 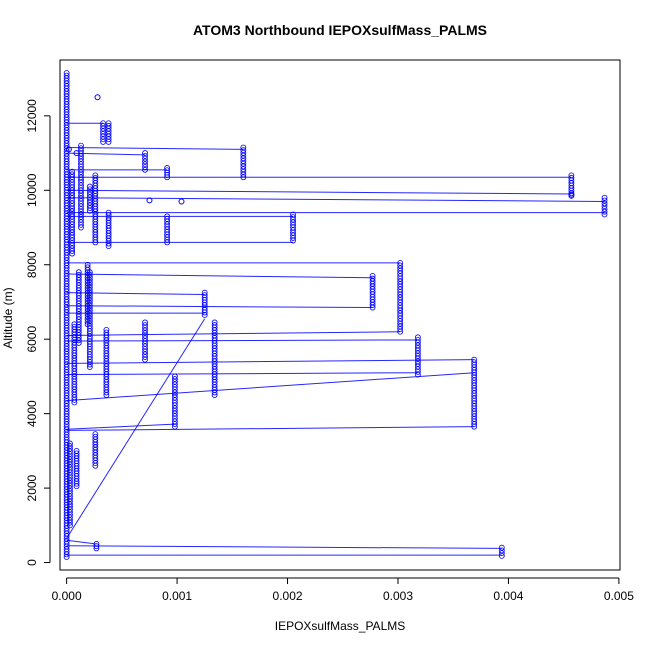 I want to click on x-axis-label: IEPOXsulfMass_PALMS, so click(x=340, y=626).